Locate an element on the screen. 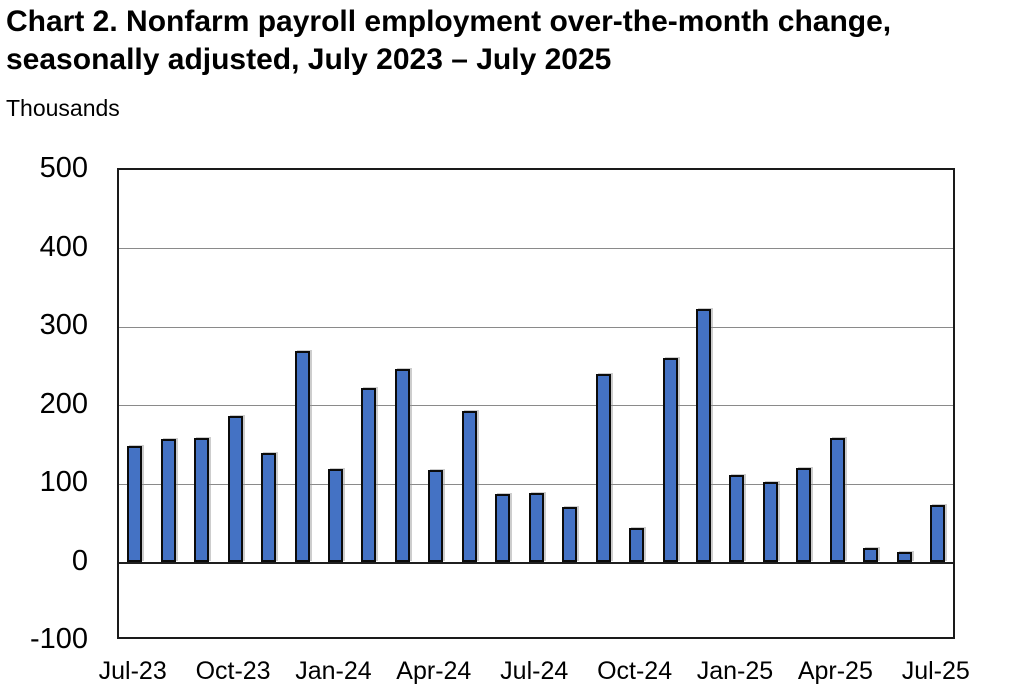 The width and height of the screenshot is (1024, 694). x-tick-label-Oct-23: Oct-23 is located at coordinates (233, 671).